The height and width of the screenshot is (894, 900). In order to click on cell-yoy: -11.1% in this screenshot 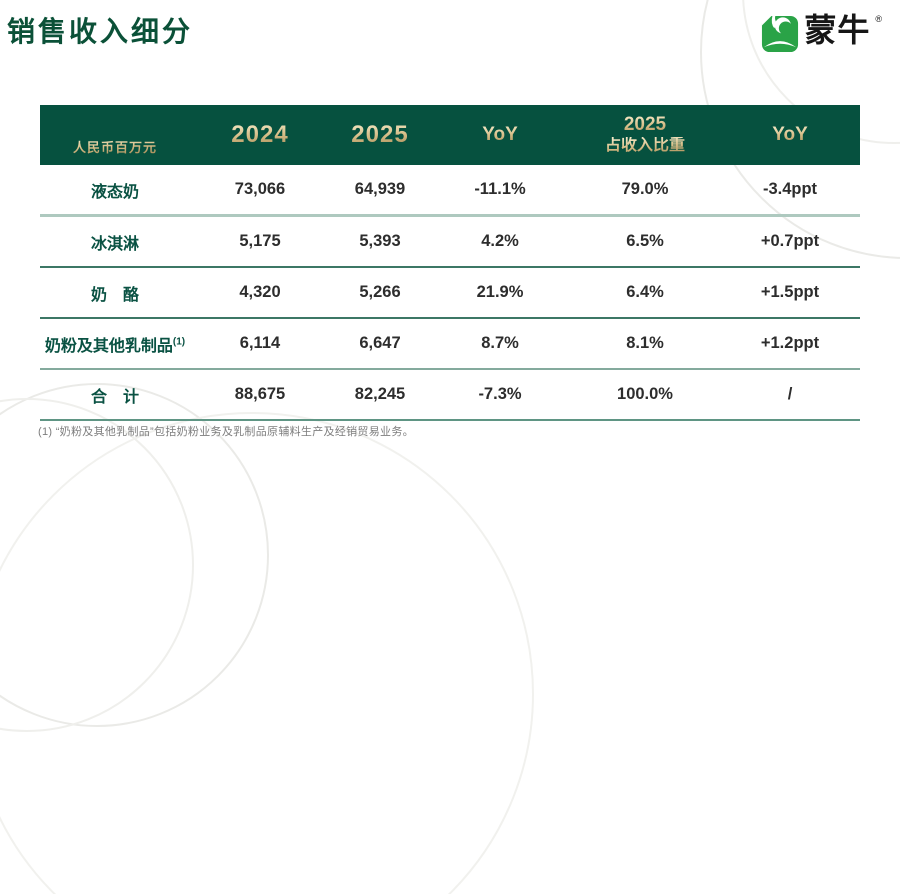, I will do `click(500, 189)`.